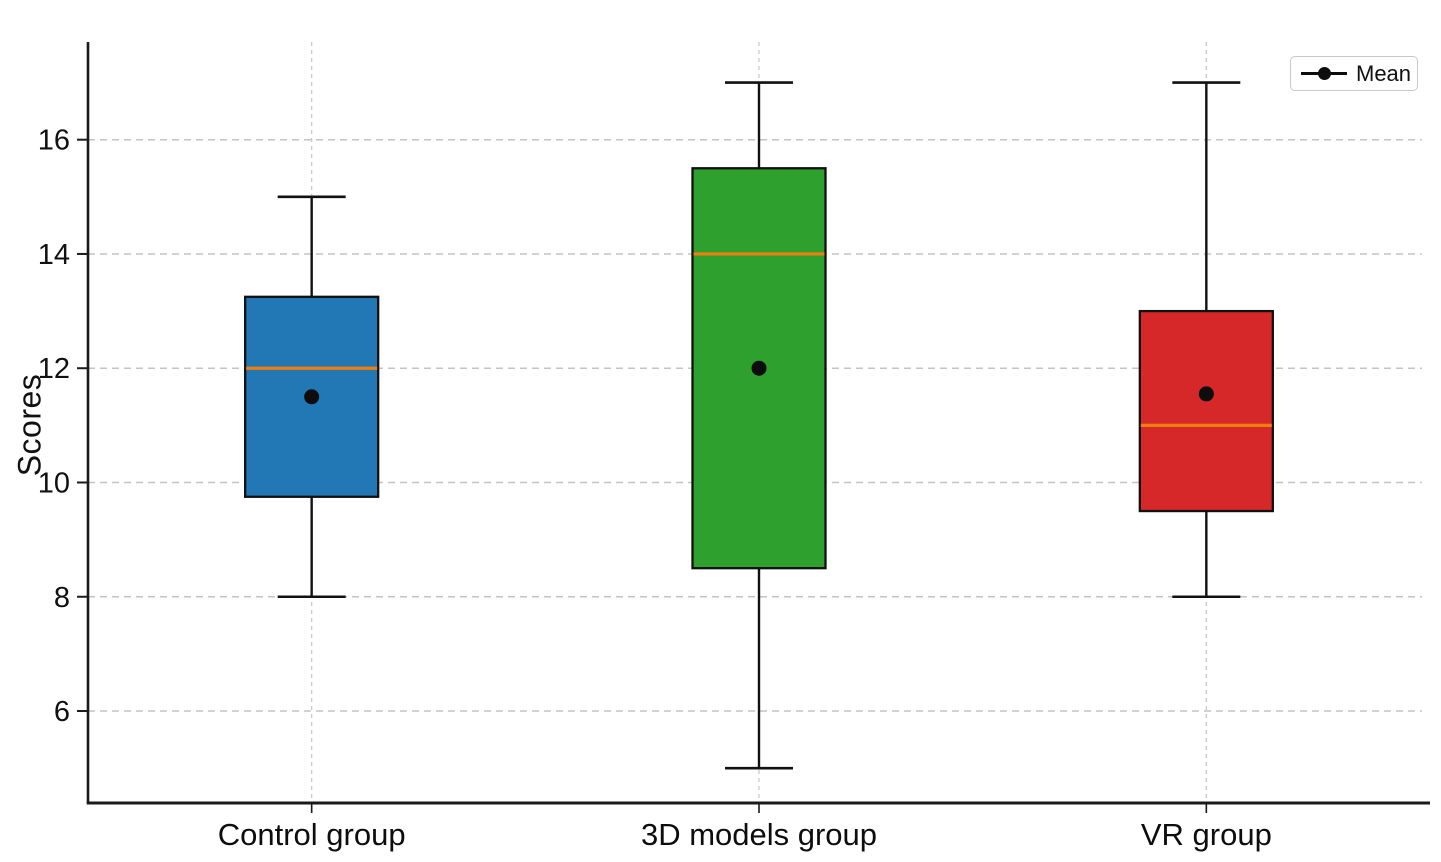 The image size is (1441, 862). I want to click on y-tick-label: 10, so click(54, 483).